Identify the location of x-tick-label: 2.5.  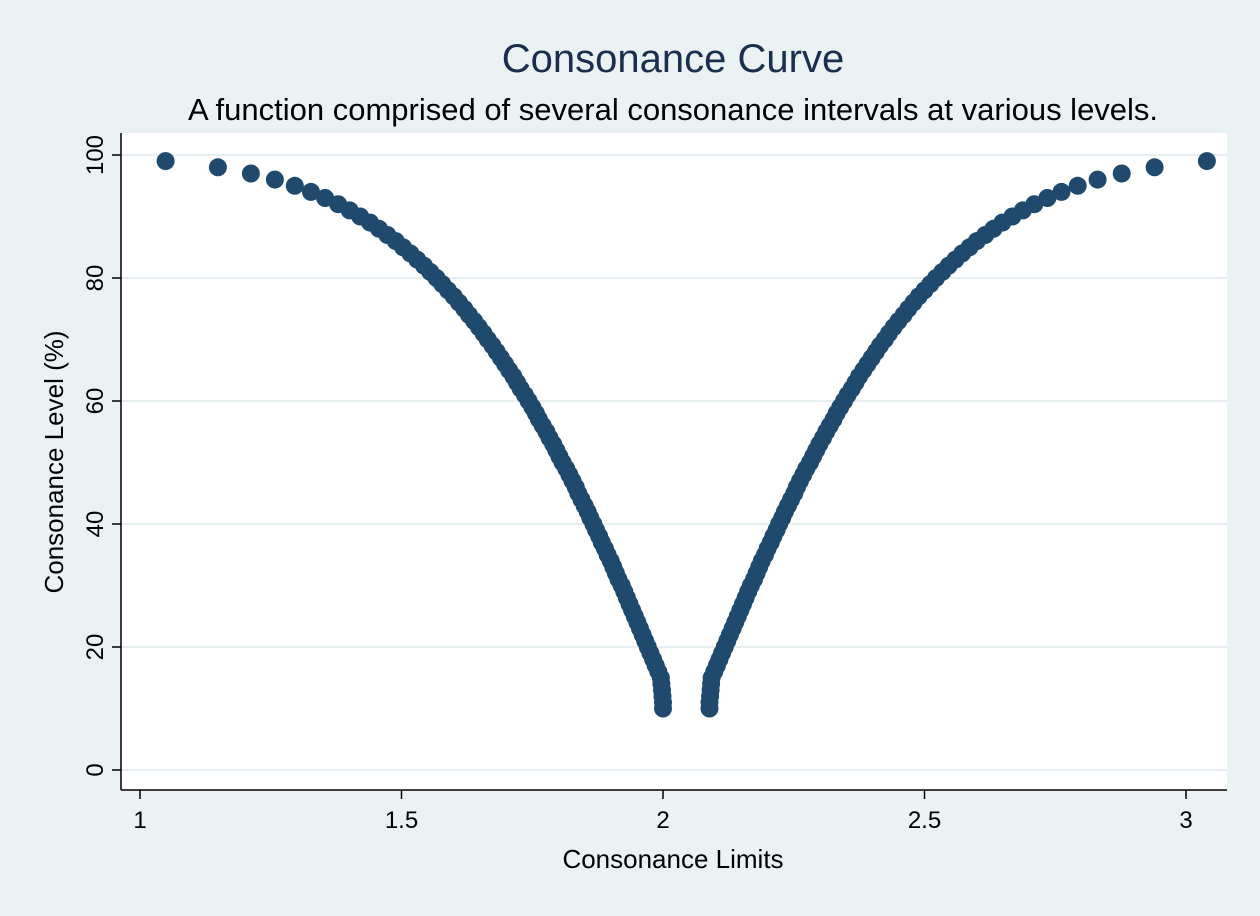
(924, 820).